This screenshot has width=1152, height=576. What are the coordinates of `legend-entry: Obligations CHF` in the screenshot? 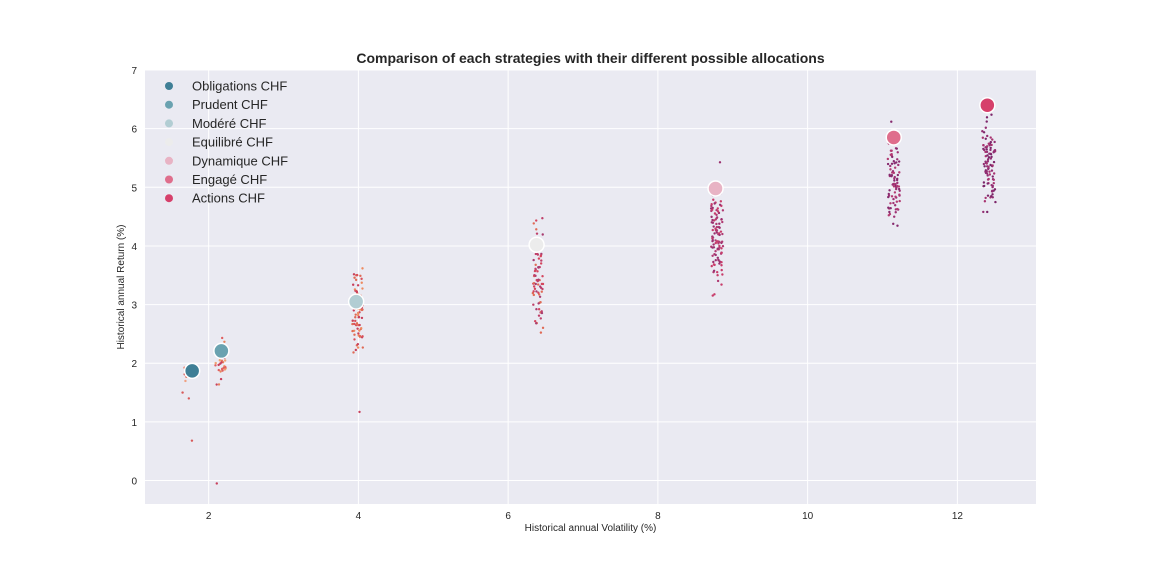 It's located at (239, 86).